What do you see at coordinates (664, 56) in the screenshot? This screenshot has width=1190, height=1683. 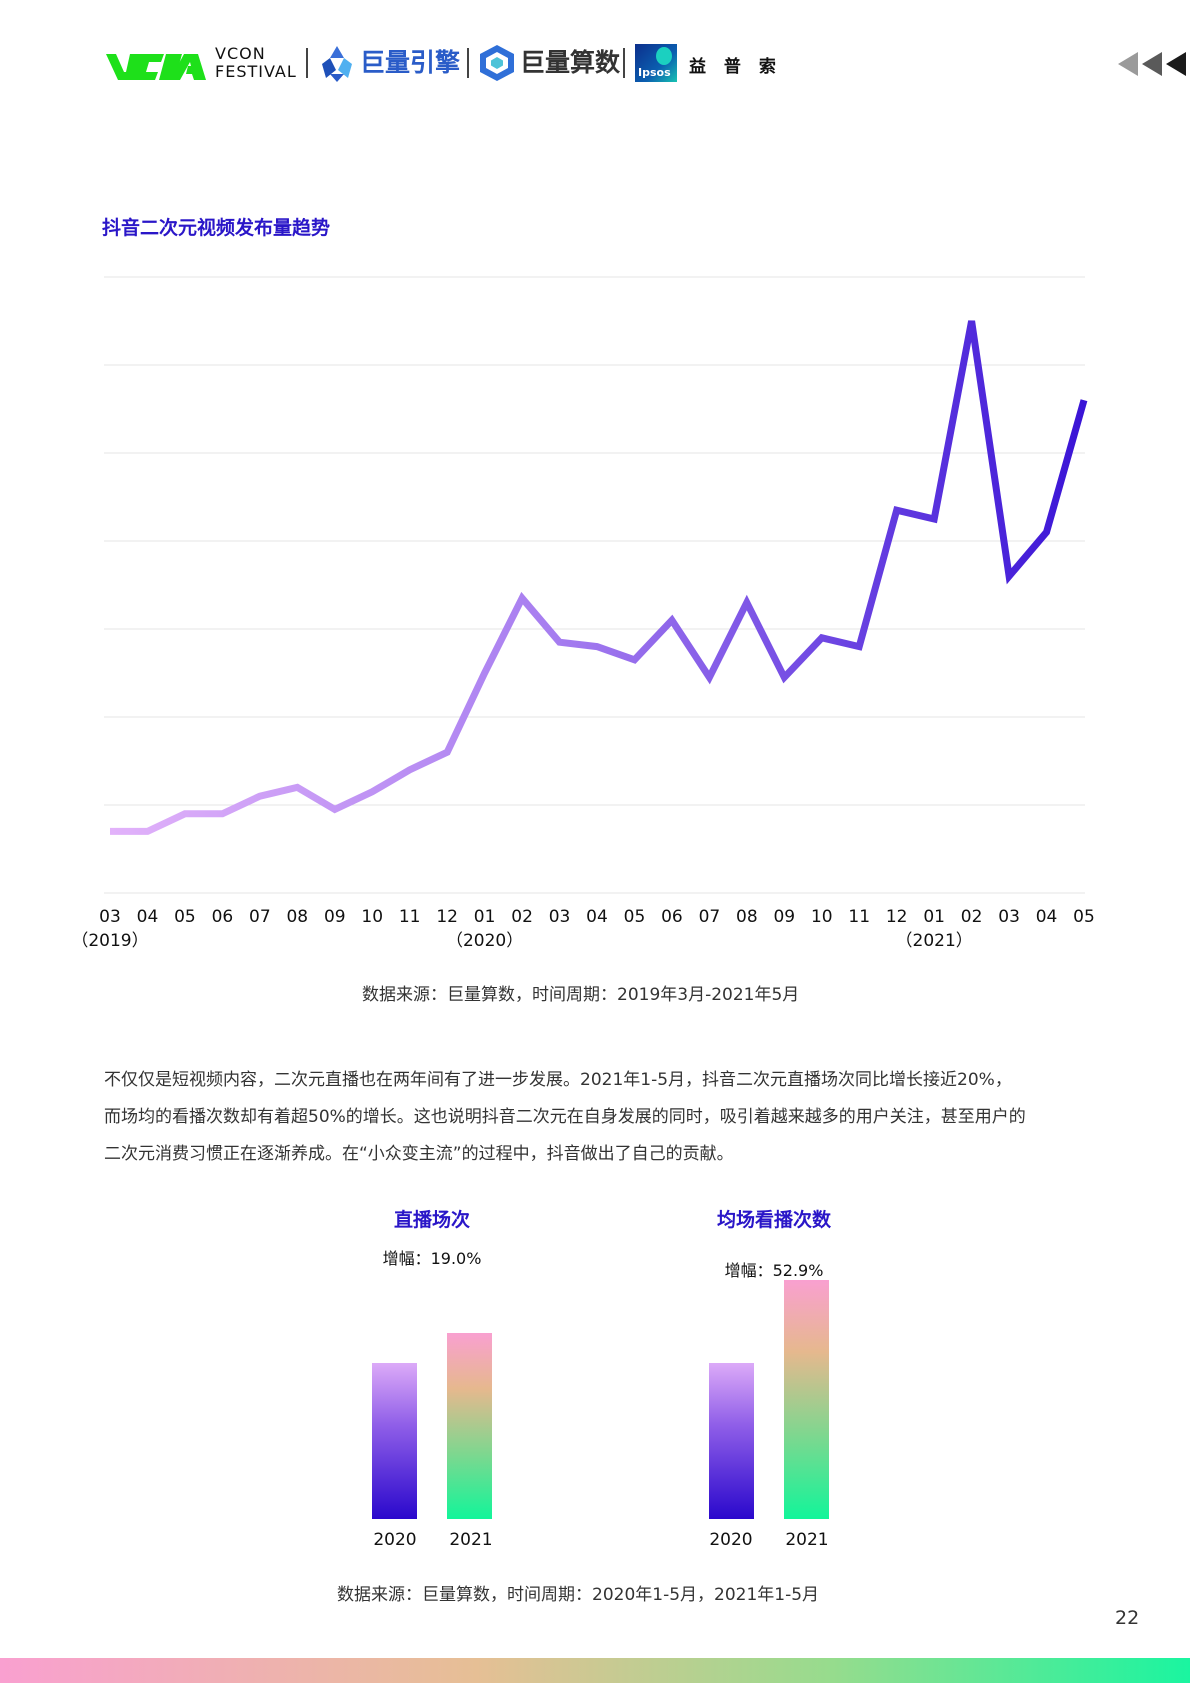 I see `ipsos-logo-dot` at bounding box center [664, 56].